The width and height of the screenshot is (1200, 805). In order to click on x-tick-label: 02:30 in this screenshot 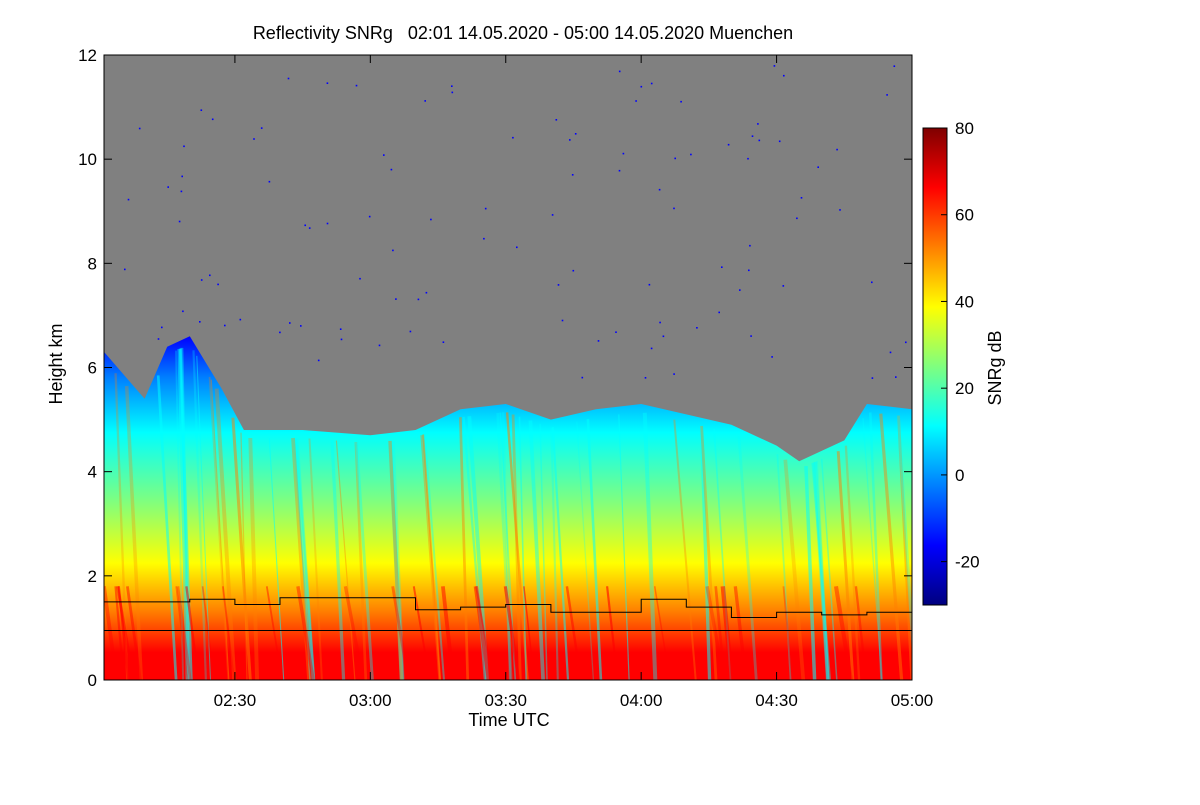, I will do `click(235, 700)`.